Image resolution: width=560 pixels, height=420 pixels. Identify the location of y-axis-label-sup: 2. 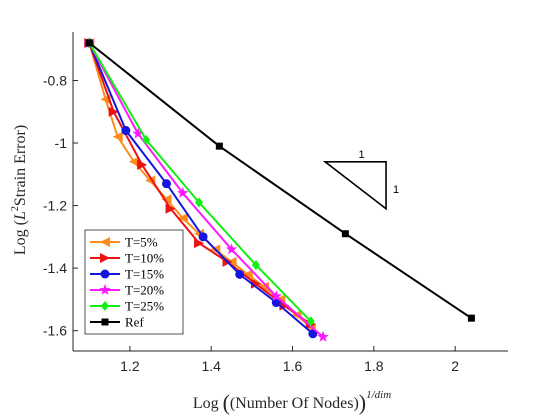
(15, 208).